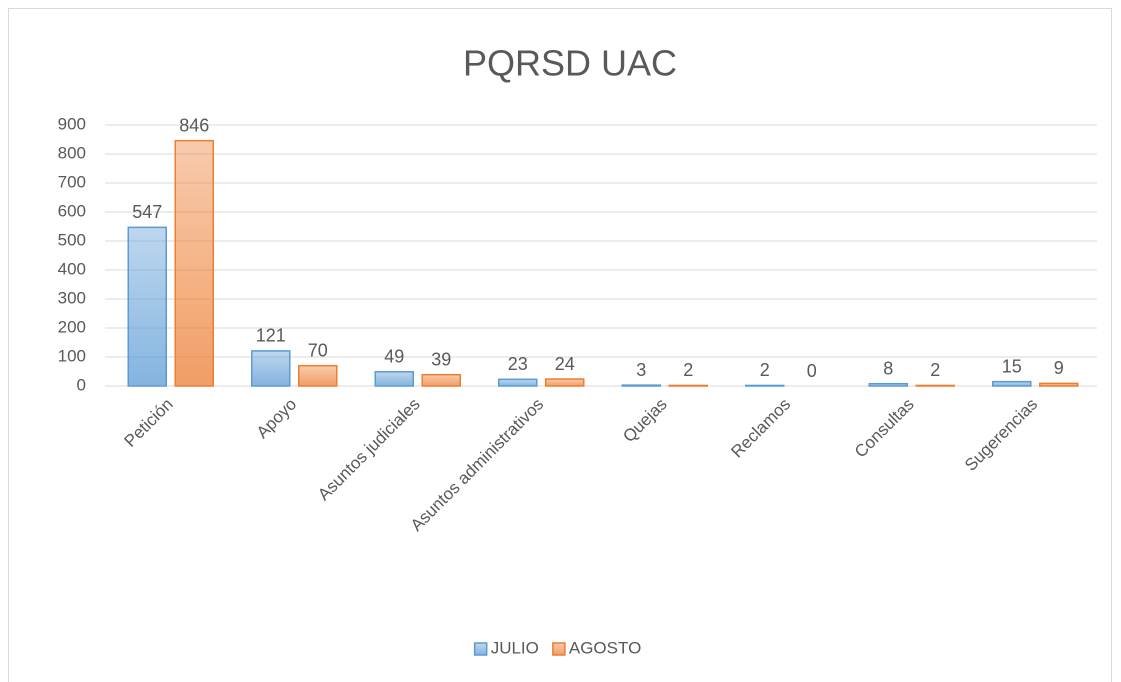  What do you see at coordinates (570, 63) in the screenshot?
I see `chart-title: PQRSD UAC` at bounding box center [570, 63].